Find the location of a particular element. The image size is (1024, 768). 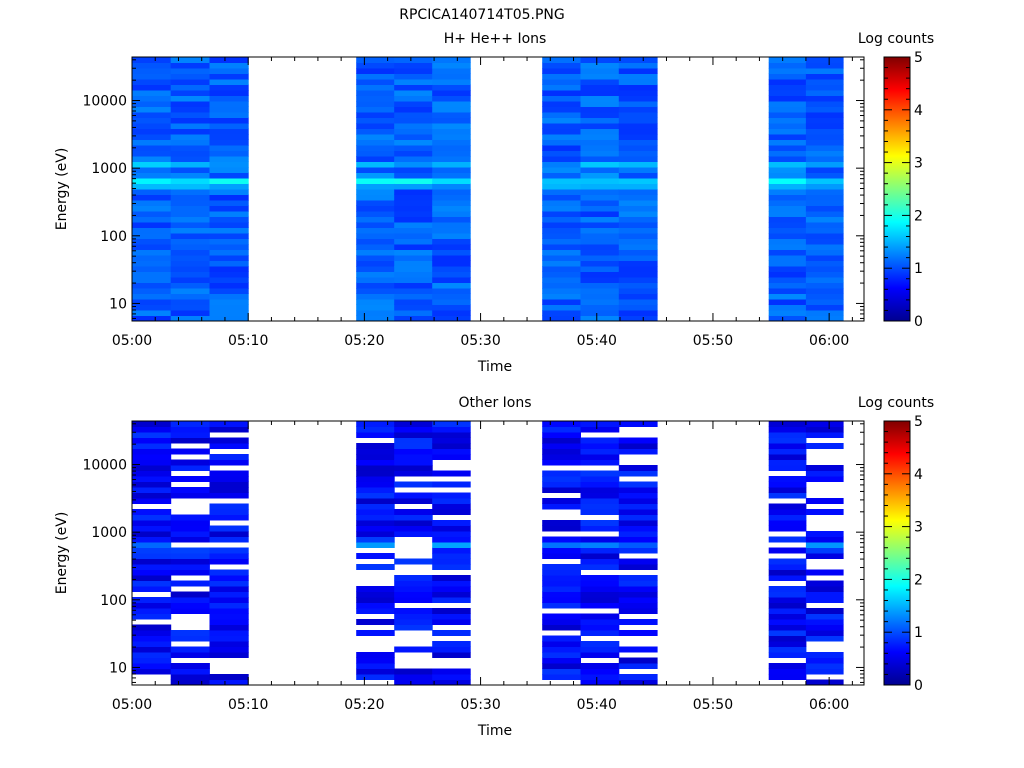

colorbar-ticks: 0 1 2 3 4 5 is located at coordinates (903, 554).